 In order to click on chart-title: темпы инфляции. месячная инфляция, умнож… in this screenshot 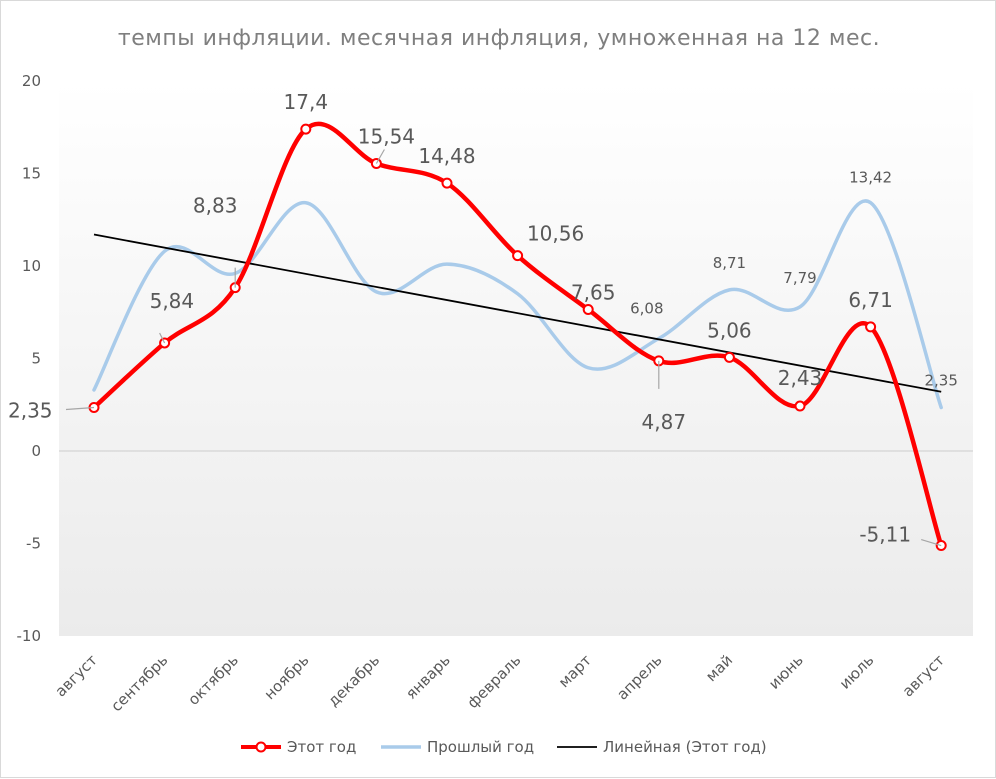, I will do `click(499, 38)`.